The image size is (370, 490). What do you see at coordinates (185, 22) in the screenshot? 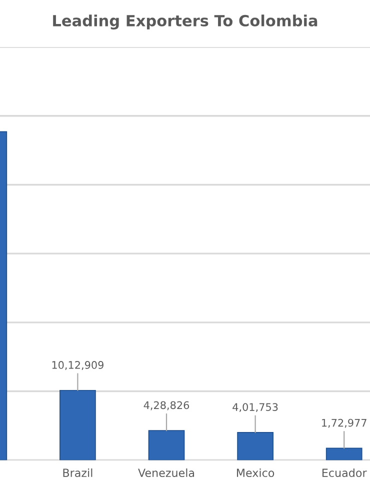
I see `chart-title: Leading Exporters To Colombia` at bounding box center [185, 22].